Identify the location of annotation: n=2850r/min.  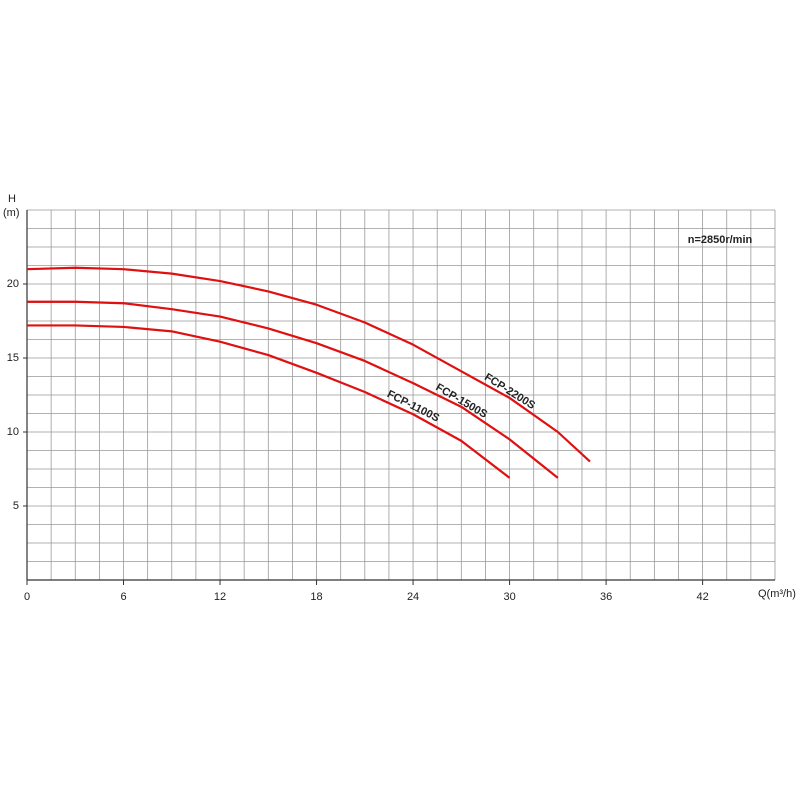
(720, 240).